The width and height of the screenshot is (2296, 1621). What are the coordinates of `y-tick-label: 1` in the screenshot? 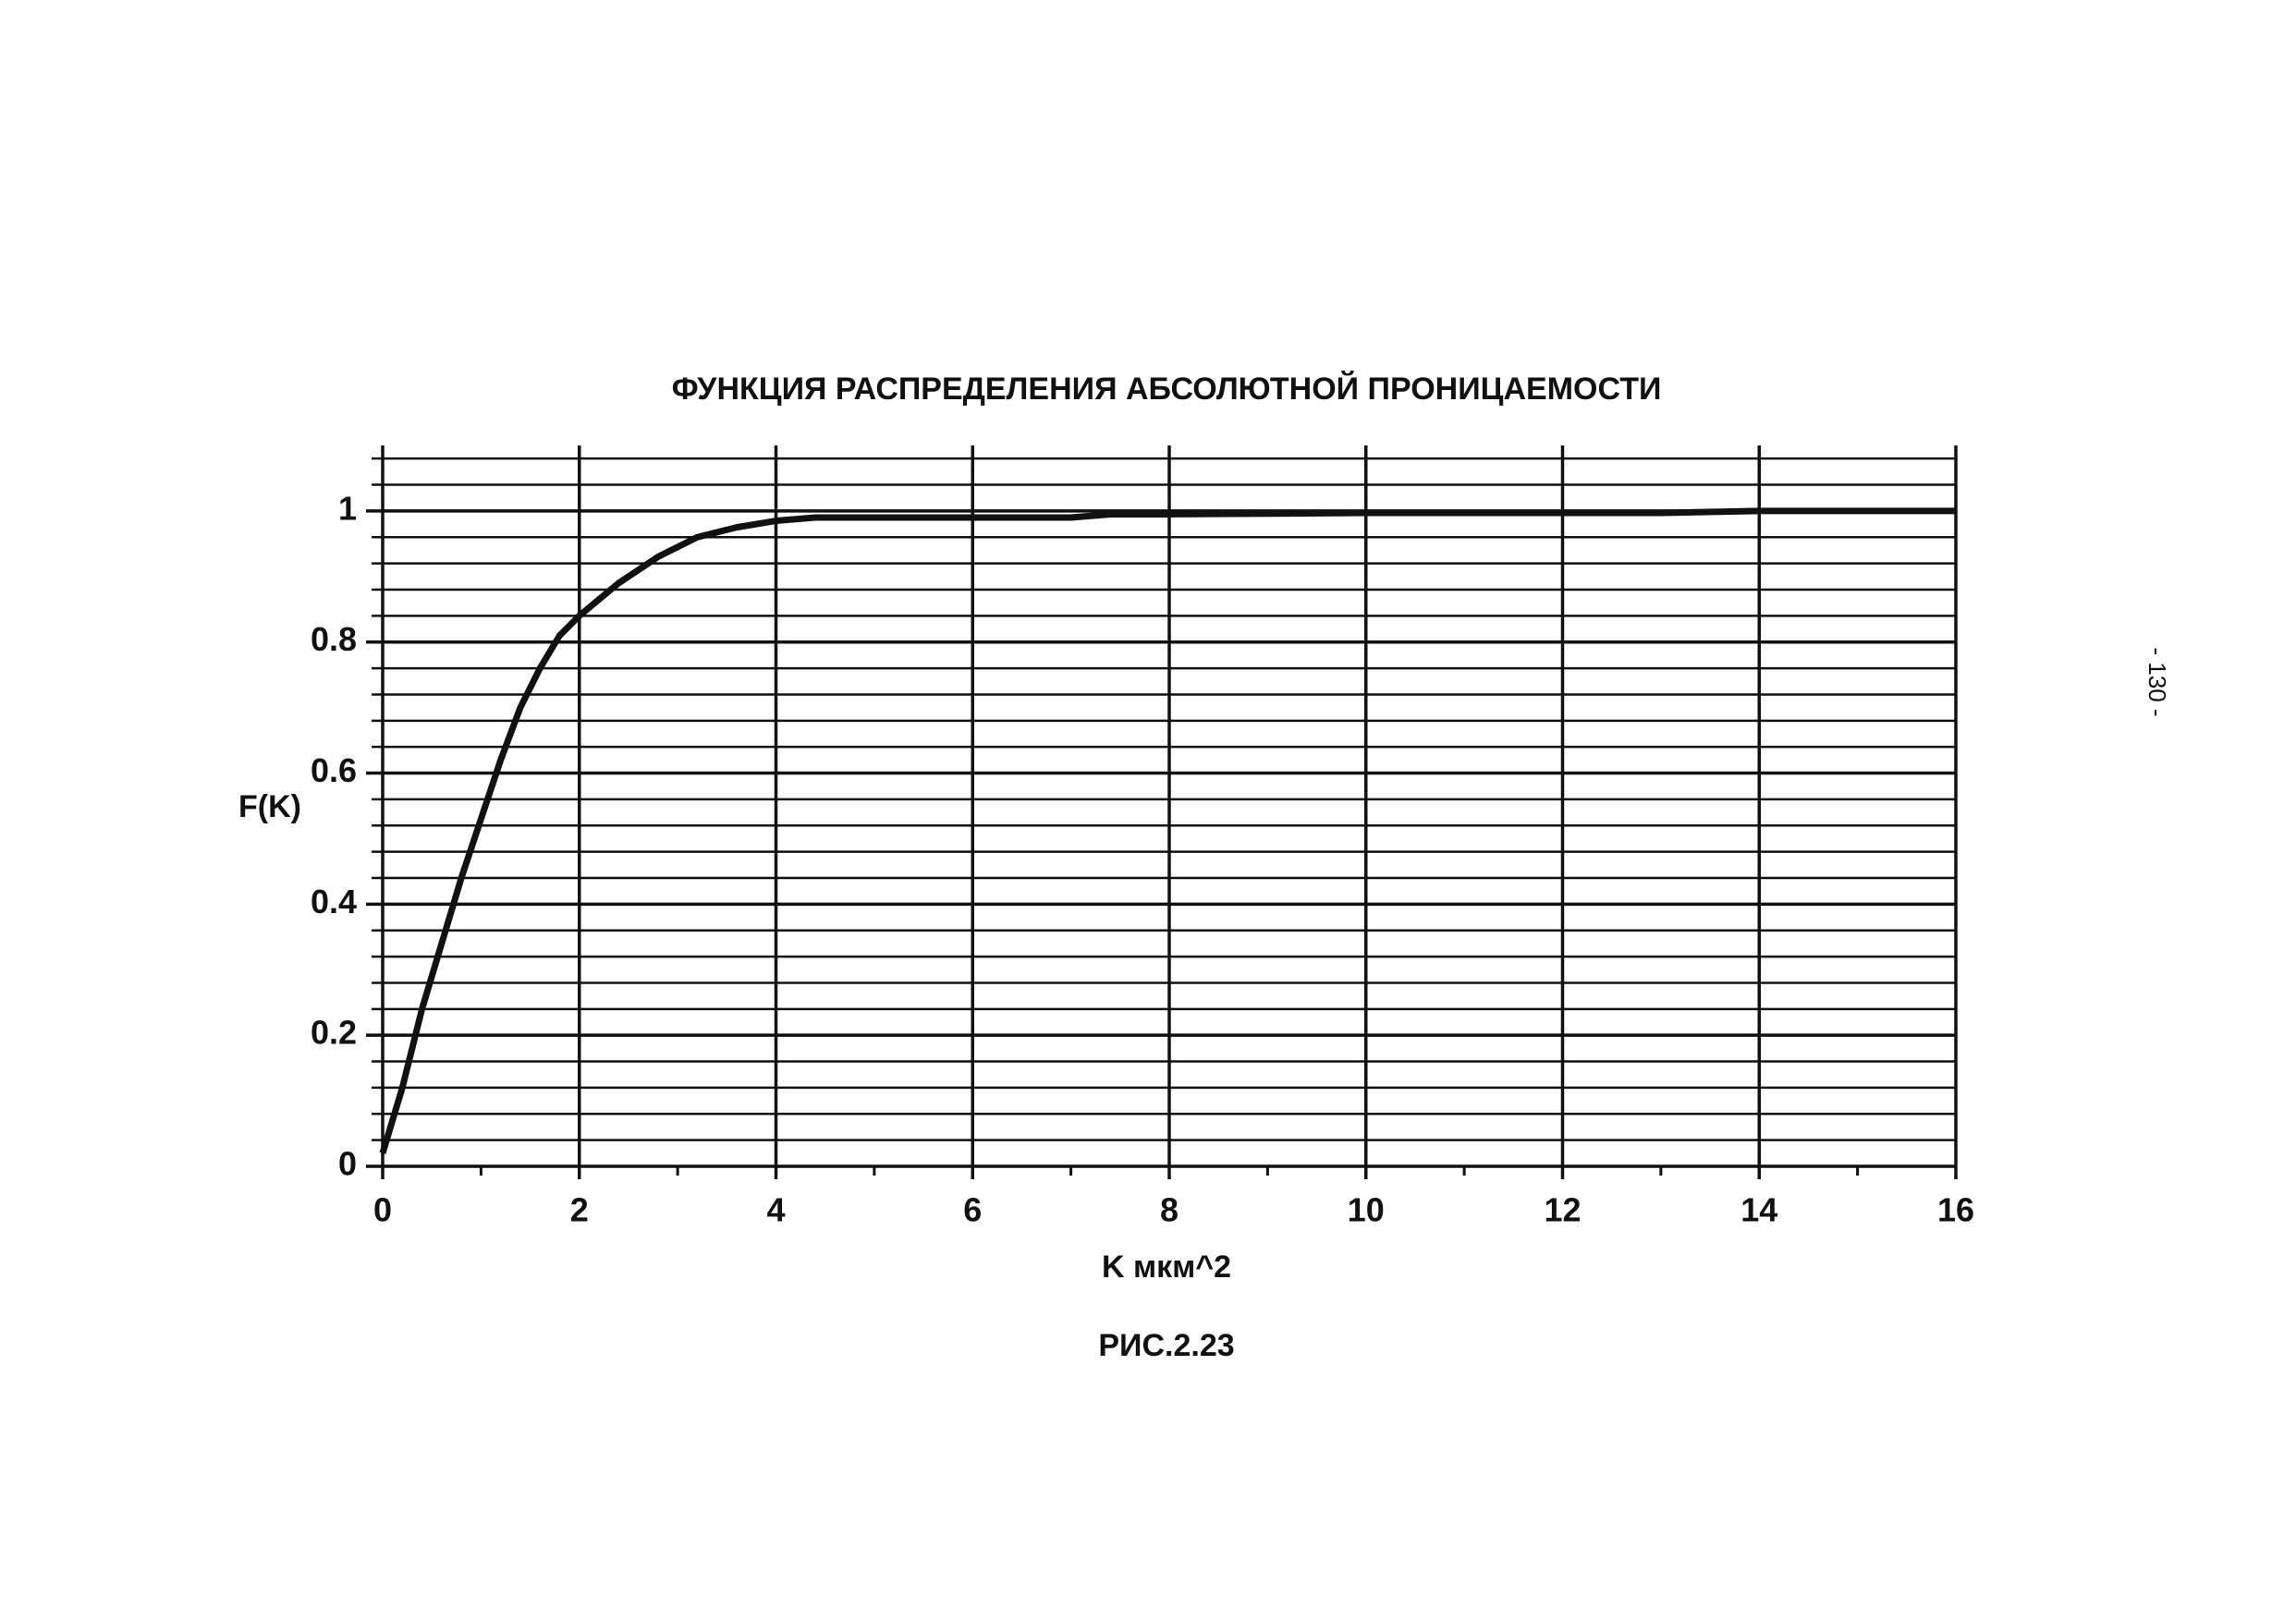 It's located at (347, 508).